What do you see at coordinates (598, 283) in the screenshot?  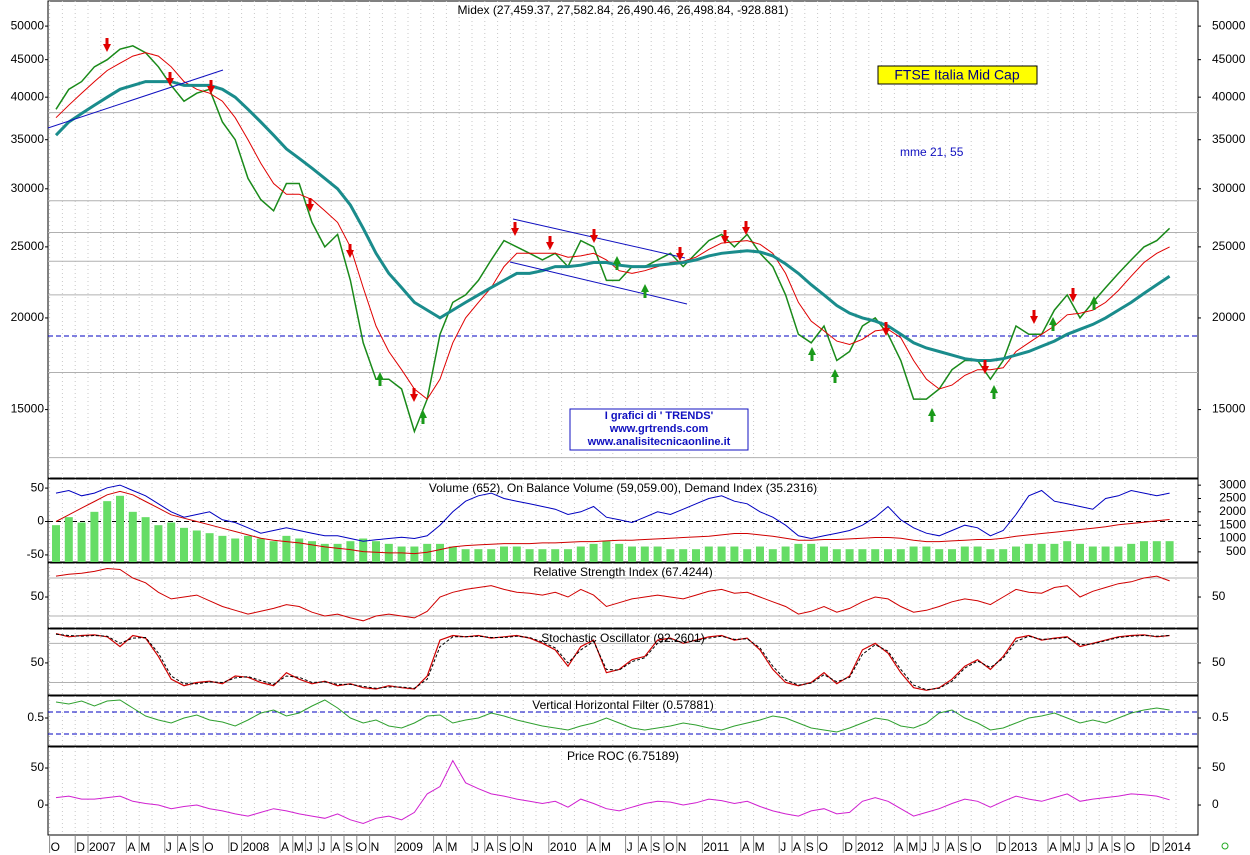 I see `trend-line` at bounding box center [598, 283].